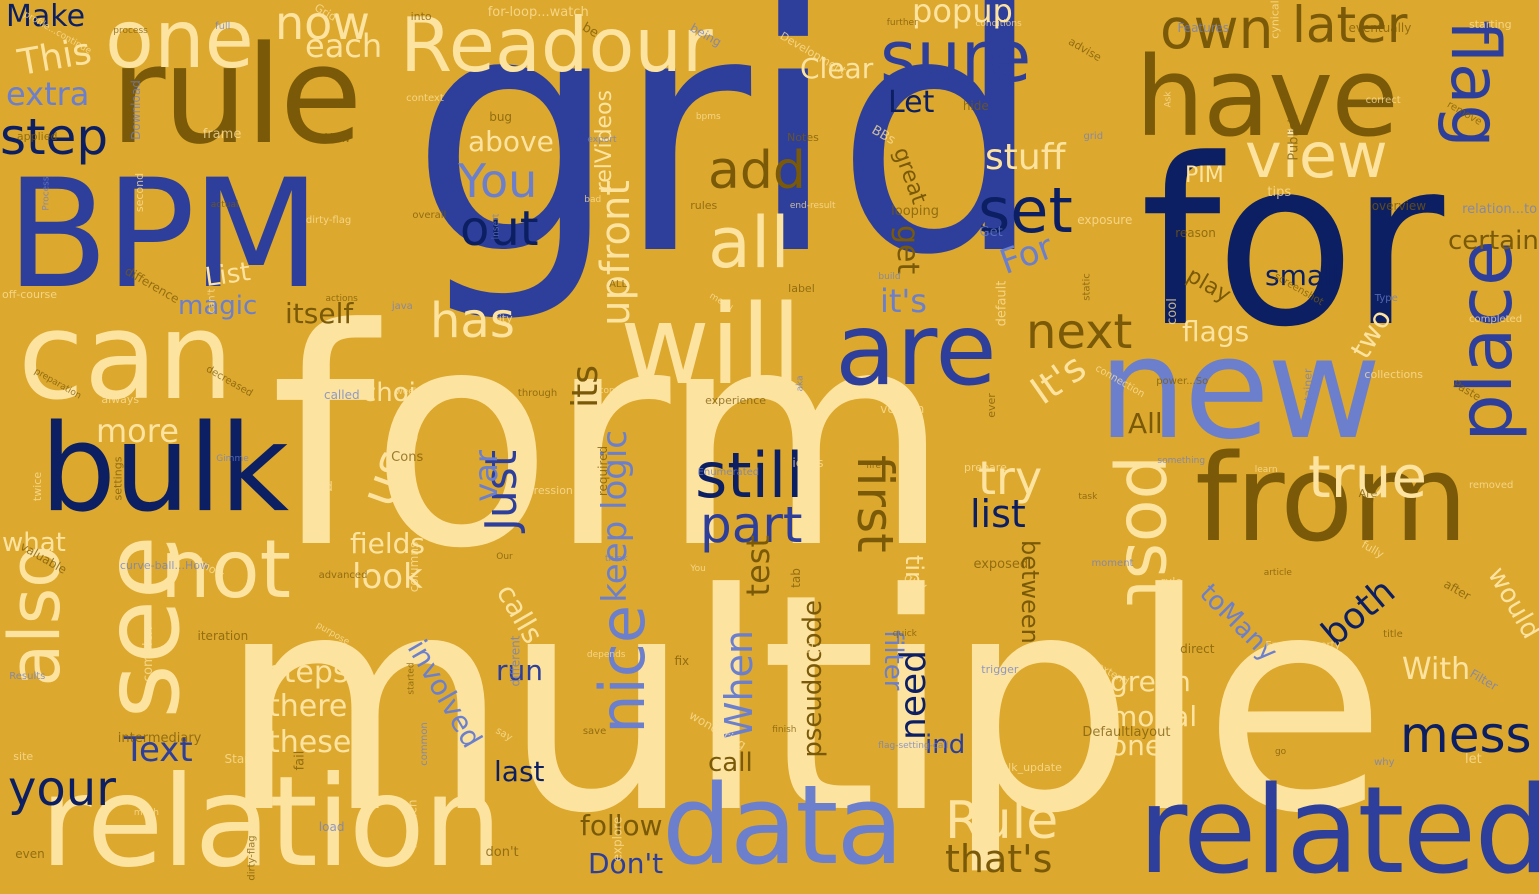  I want to click on word-can: can, so click(126, 357).